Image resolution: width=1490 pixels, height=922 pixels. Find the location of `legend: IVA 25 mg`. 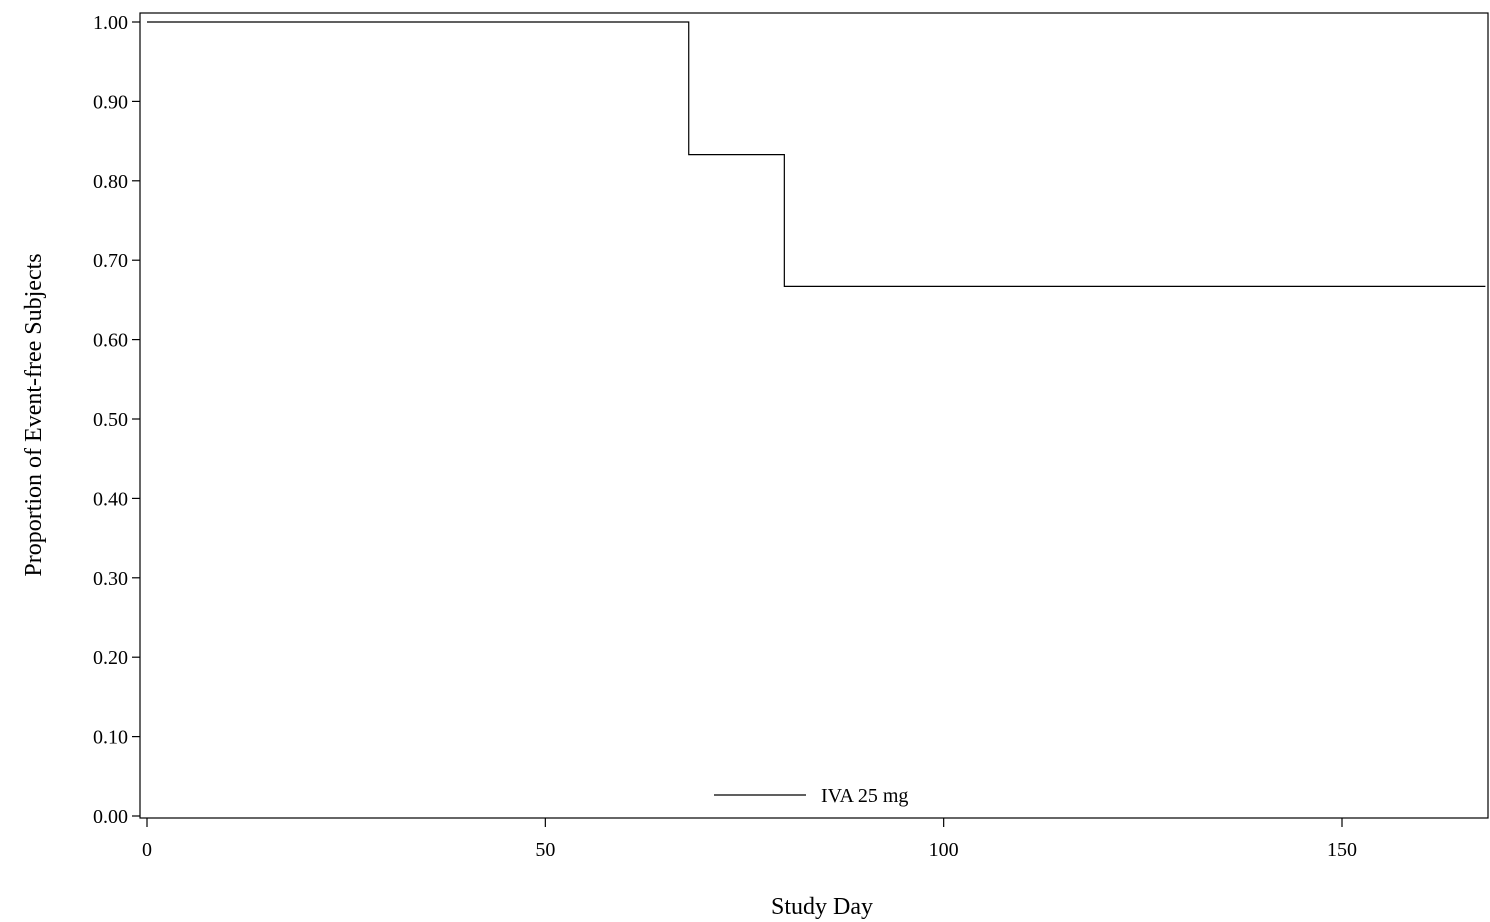

legend: IVA 25 mg is located at coordinates (811, 796).